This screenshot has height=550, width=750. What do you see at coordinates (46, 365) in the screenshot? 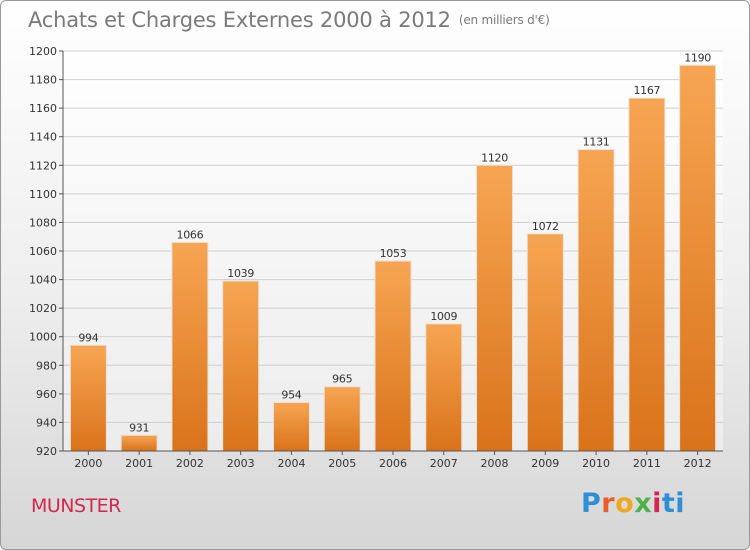
I see `y-tick-label: 980` at bounding box center [46, 365].